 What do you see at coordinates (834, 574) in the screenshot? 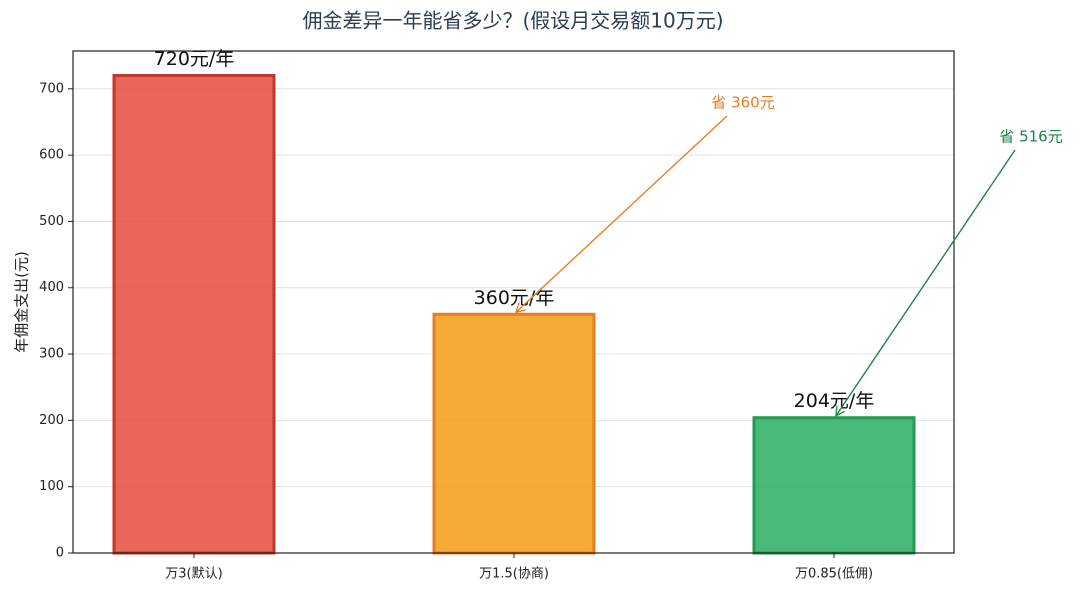
I see `x-tick-label: 万0.85(低佣)` at bounding box center [834, 574].